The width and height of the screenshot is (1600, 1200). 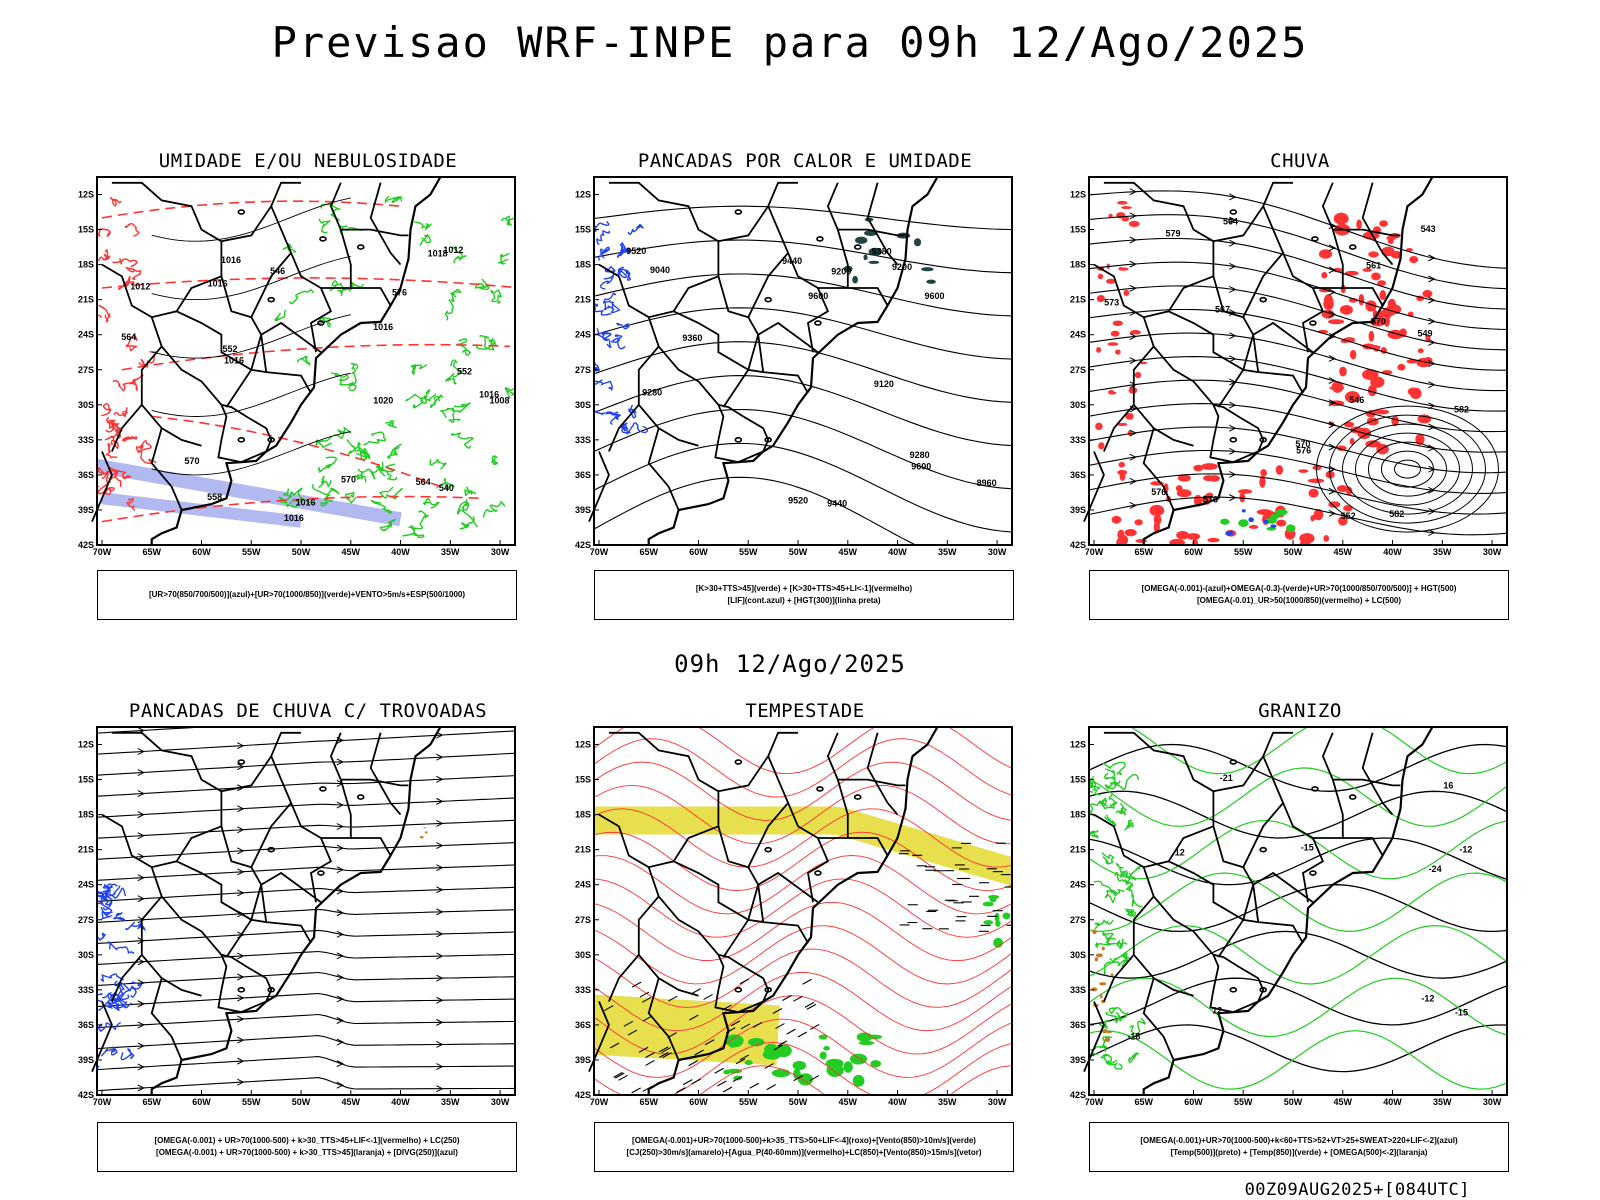 What do you see at coordinates (464, 371) in the screenshot?
I see `contour-label: 552` at bounding box center [464, 371].